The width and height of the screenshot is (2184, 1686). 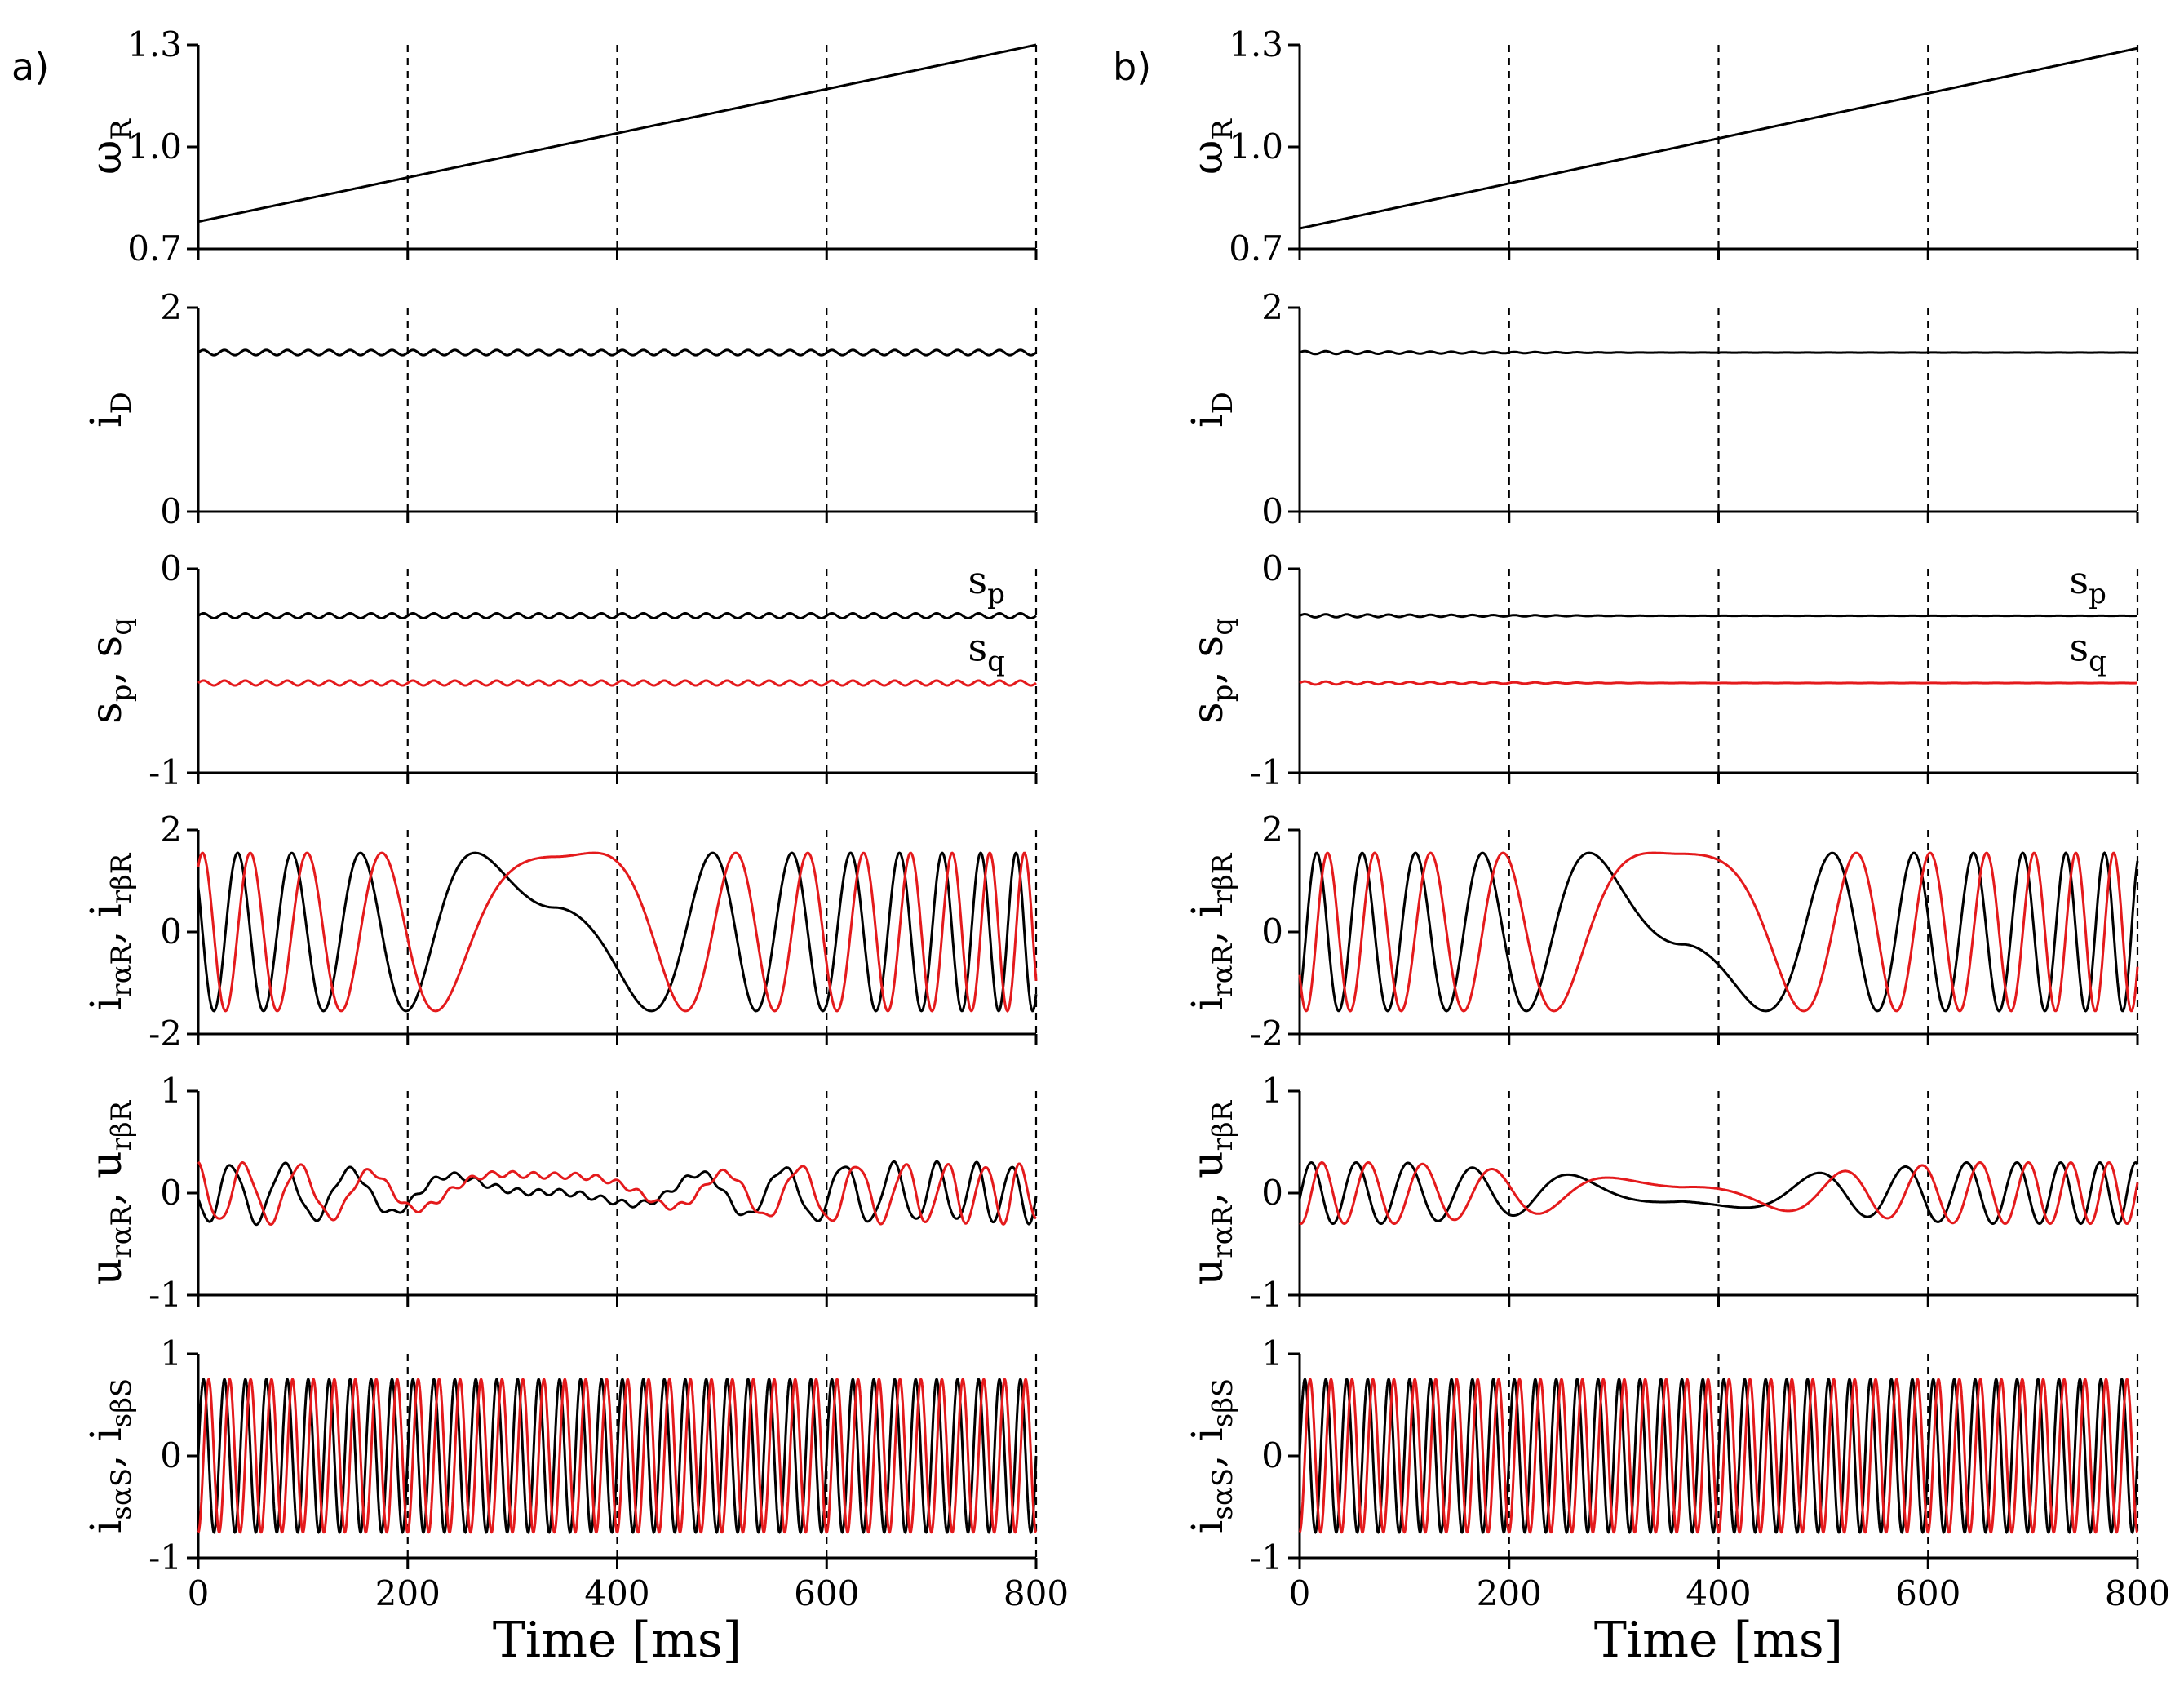 I want to click on panel-label: b), so click(x=1132, y=67).